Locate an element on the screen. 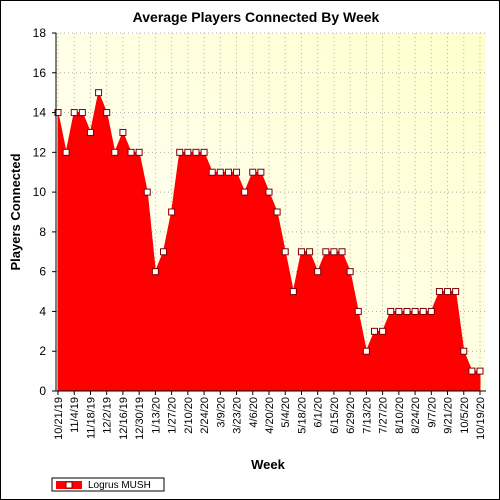  y-tick-label: 2 is located at coordinates (42, 351).